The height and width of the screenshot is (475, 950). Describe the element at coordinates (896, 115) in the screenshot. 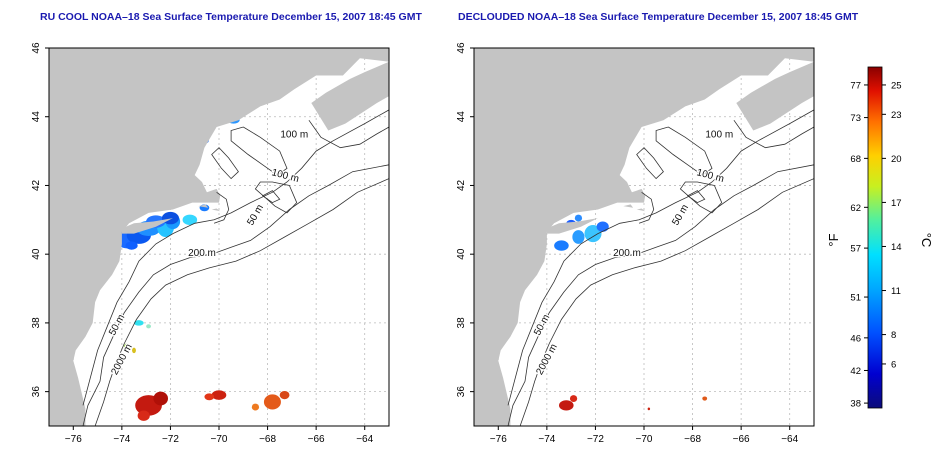

I see `celsius-tick-label: 23` at that location.